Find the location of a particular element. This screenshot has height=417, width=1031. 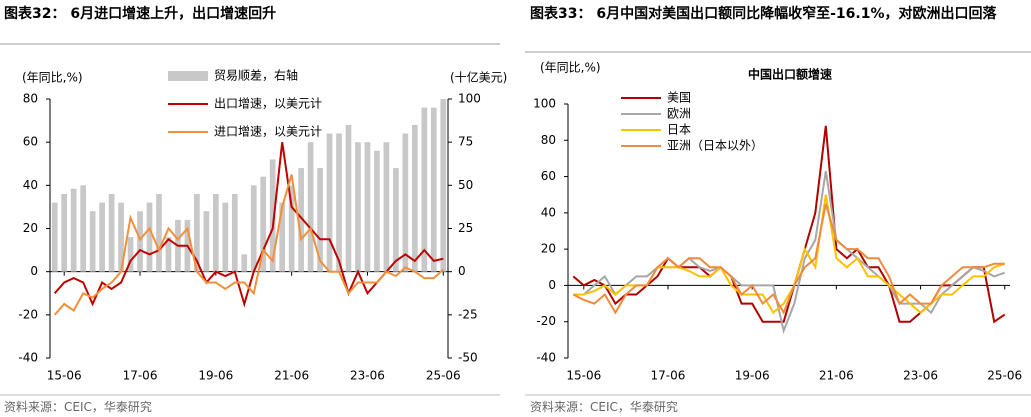

legend-label: 亚洲（日本以外） is located at coordinates (715, 146).